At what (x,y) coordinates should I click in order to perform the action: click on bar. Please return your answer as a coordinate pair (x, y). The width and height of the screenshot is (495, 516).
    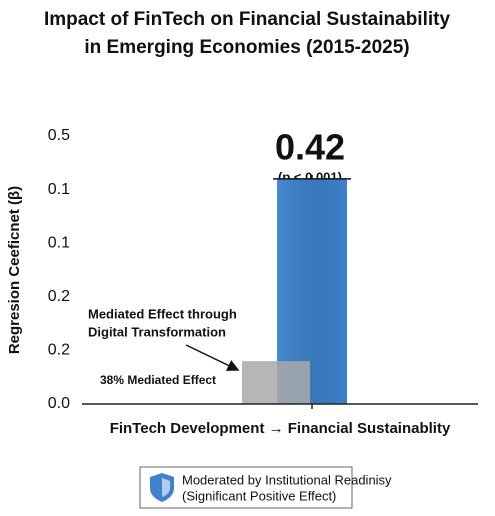
    Looking at the image, I should click on (276, 382).